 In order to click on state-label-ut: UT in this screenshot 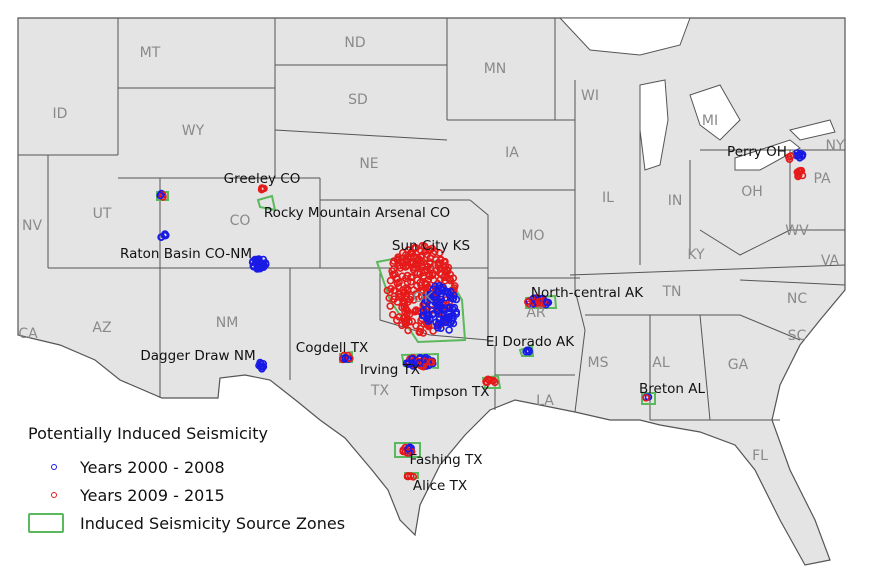, I will do `click(102, 214)`.